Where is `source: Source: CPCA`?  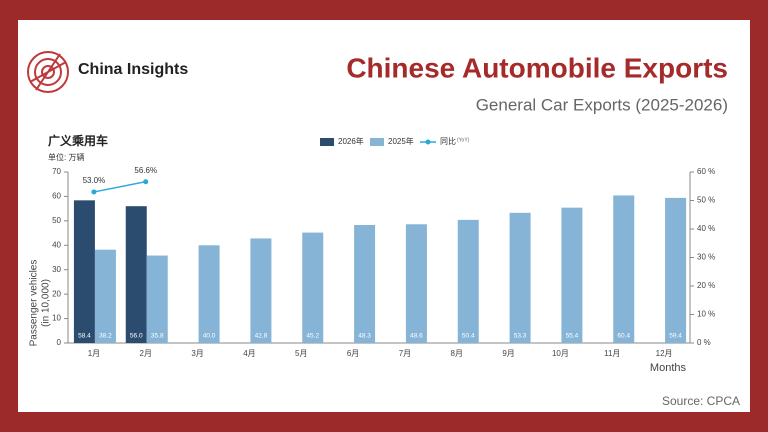 source: Source: CPCA is located at coordinates (701, 401).